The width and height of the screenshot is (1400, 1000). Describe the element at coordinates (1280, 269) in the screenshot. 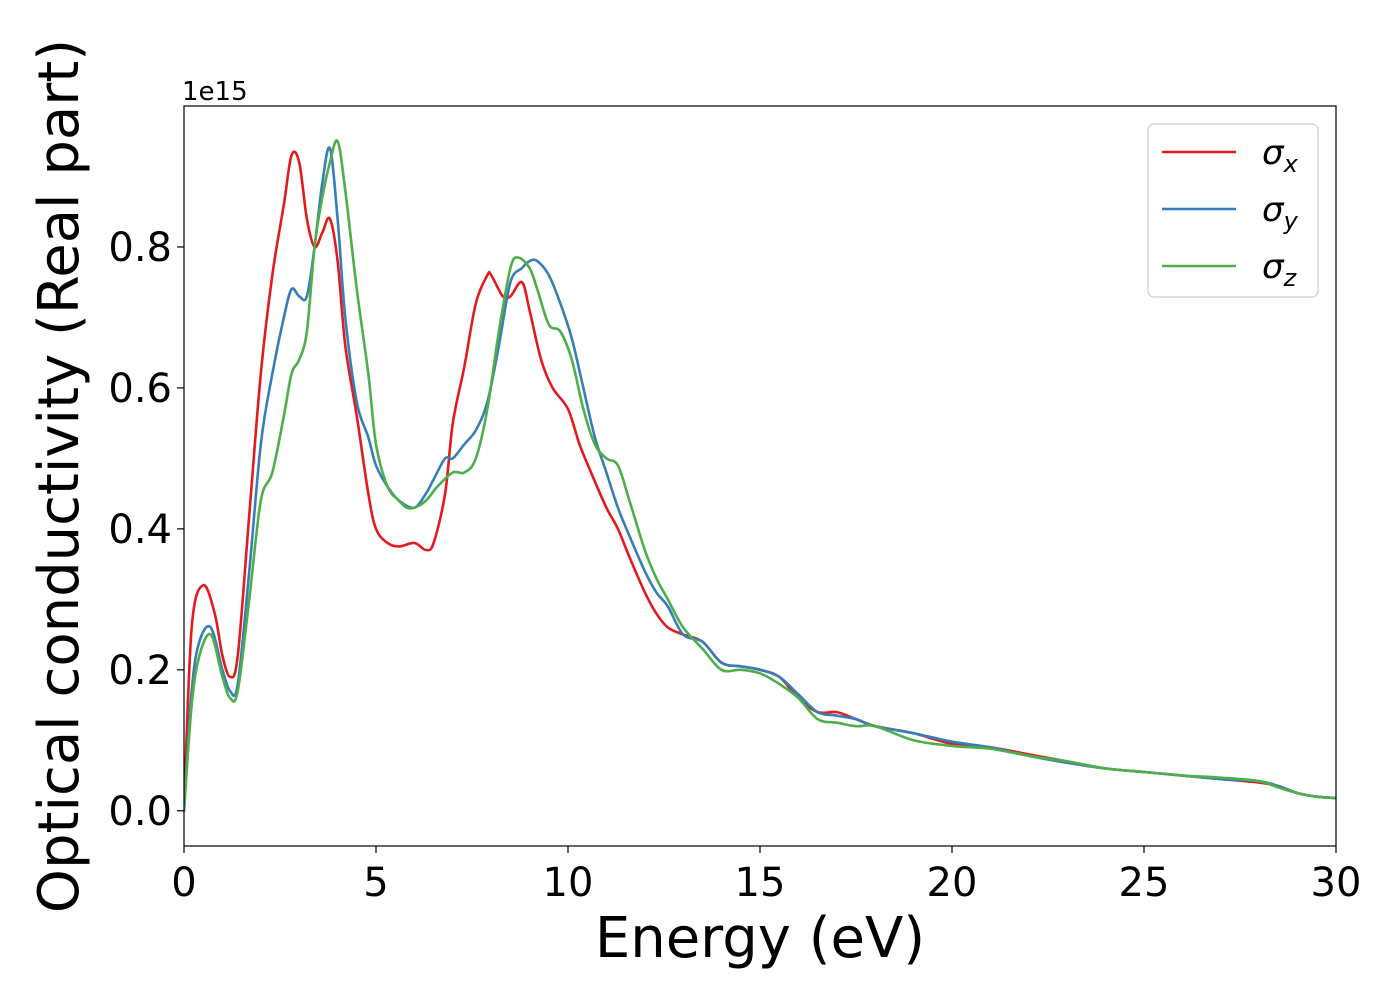

I see `legend-label-z: σz` at that location.